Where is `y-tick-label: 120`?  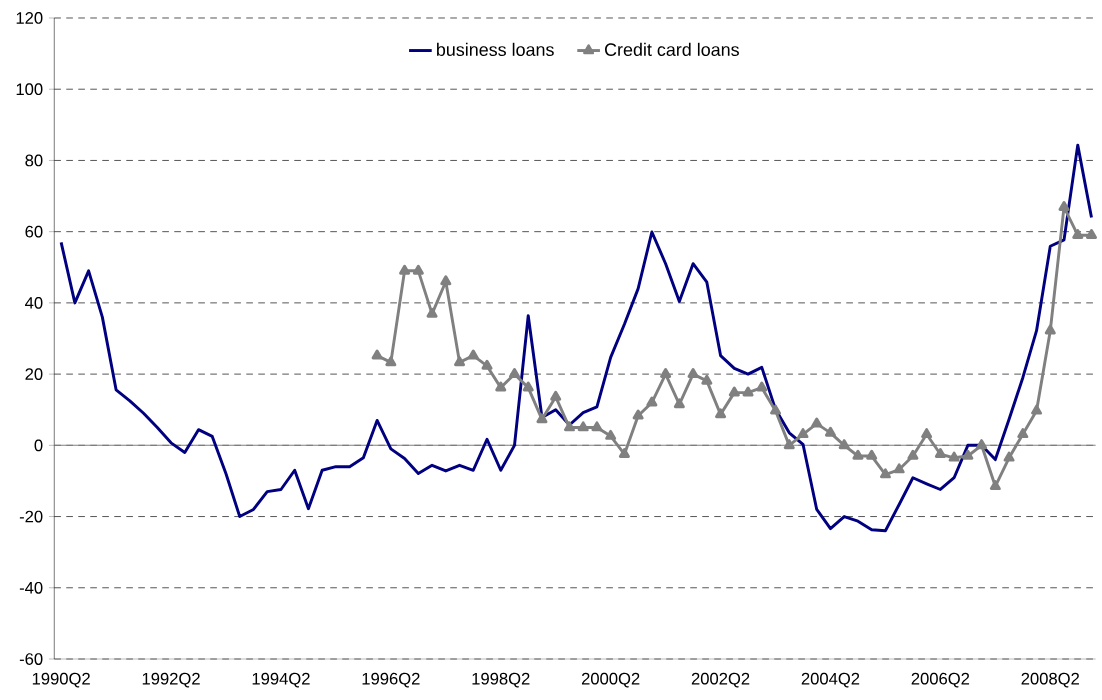
y-tick-label: 120 is located at coordinates (29, 18).